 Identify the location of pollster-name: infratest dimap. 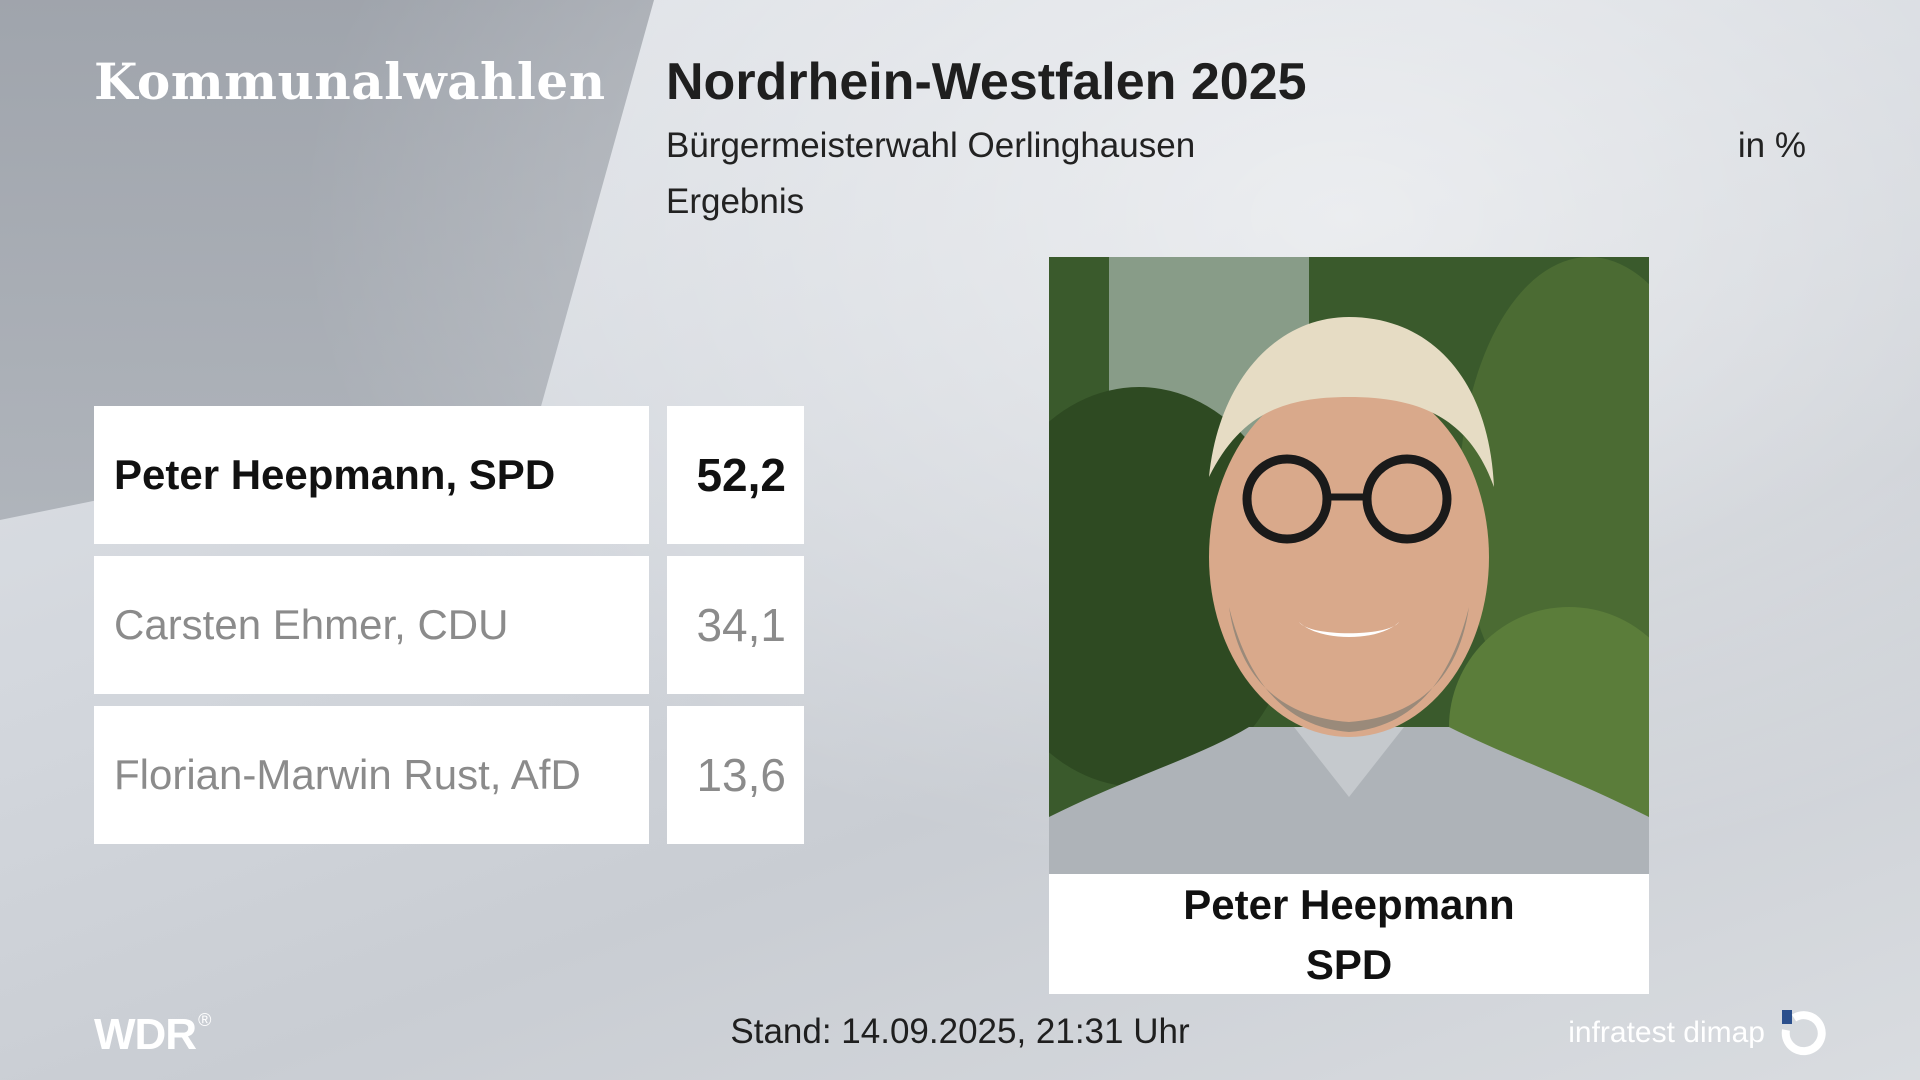
(1666, 1032).